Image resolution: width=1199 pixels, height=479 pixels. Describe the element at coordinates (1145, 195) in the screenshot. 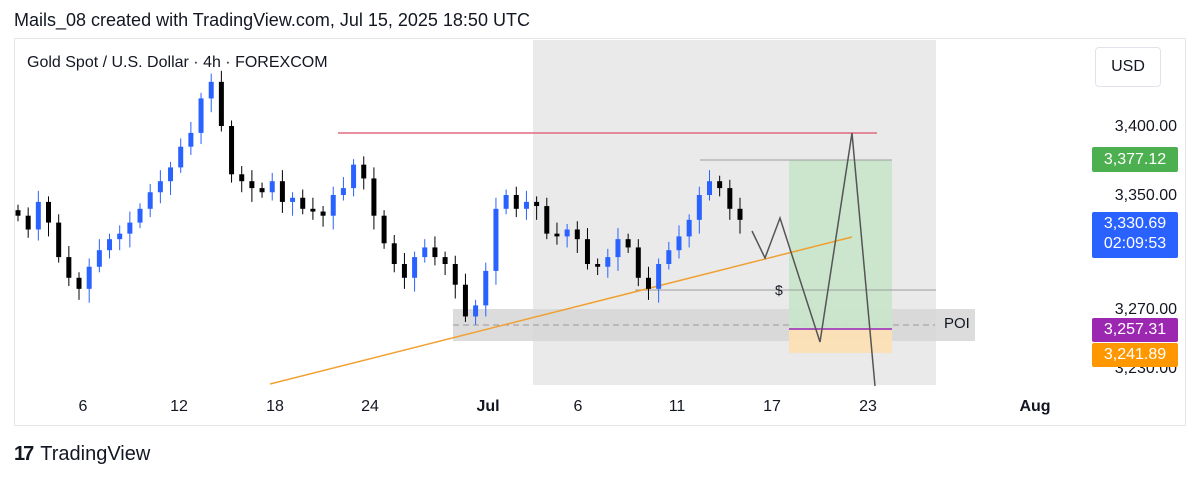

I see `price-tick-3350: 3,350.00` at that location.